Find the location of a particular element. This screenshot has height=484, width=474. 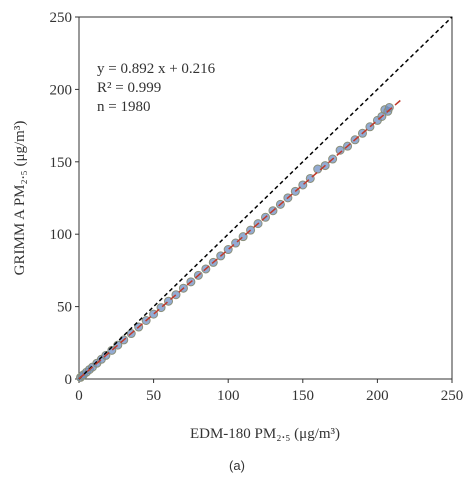

y-tick-label: 150 is located at coordinates (61, 163).